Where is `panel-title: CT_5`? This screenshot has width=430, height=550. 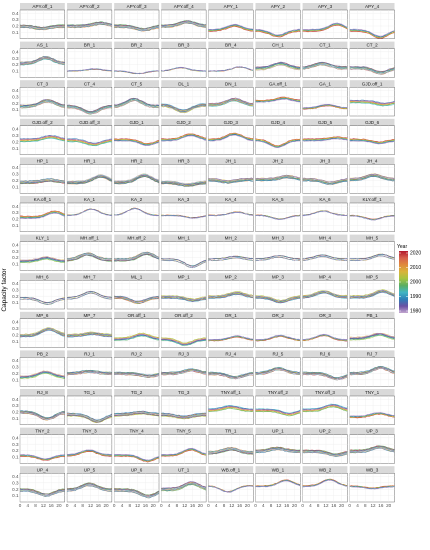
panel-title: CT_5 is located at coordinates (137, 83).